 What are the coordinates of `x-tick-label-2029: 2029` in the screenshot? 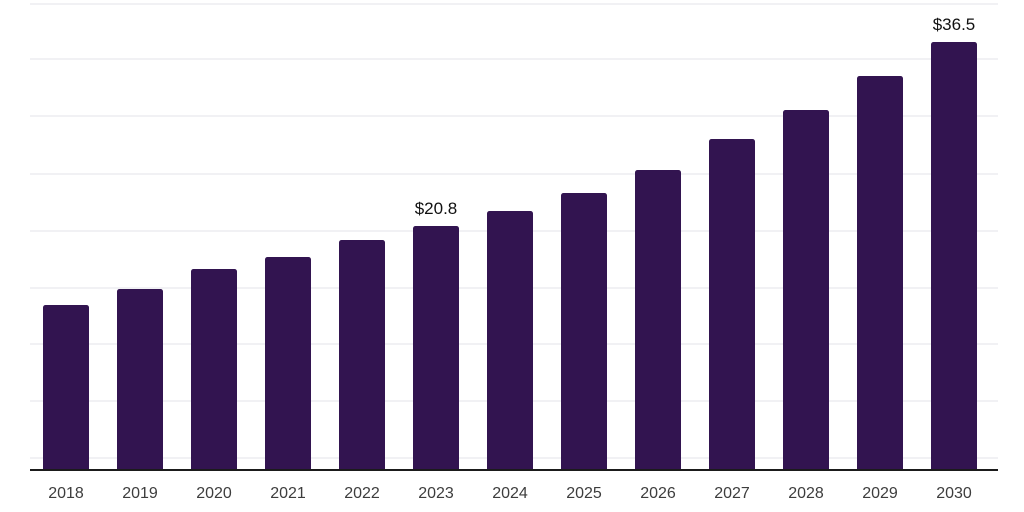 It's located at (880, 493).